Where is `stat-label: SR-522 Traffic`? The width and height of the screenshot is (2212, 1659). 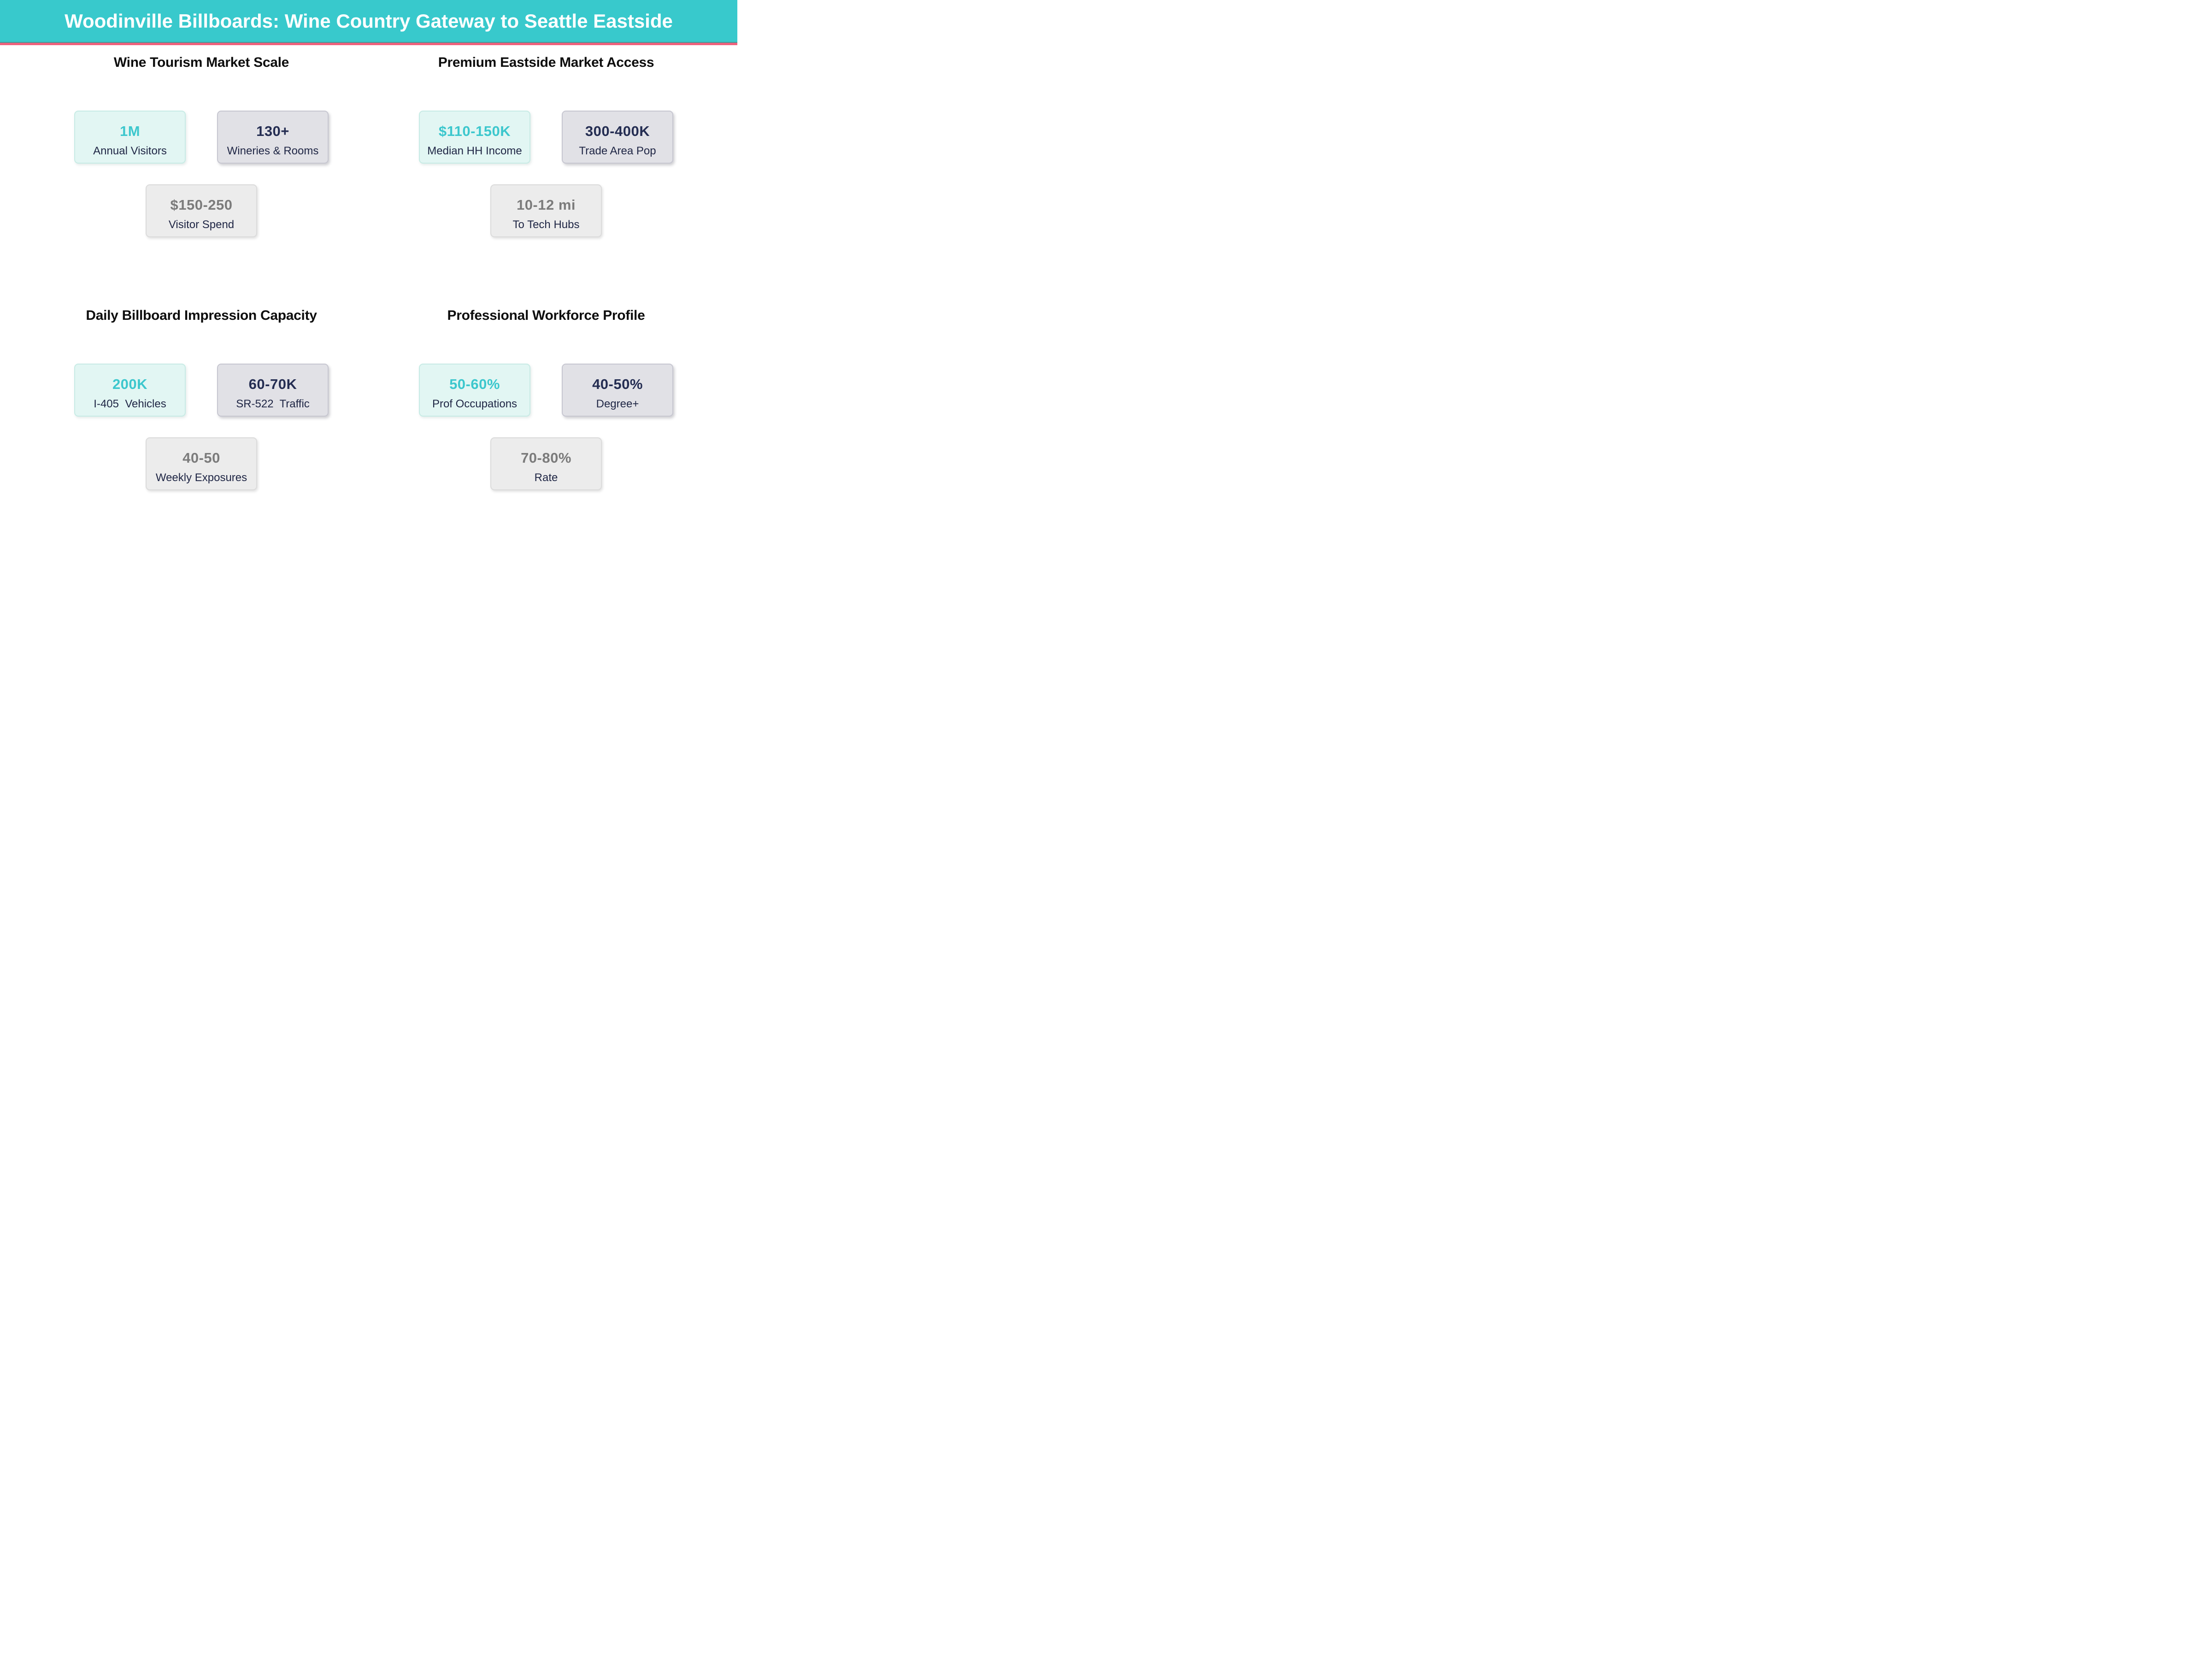
stat-label: SR-522 Traffic is located at coordinates (273, 404).